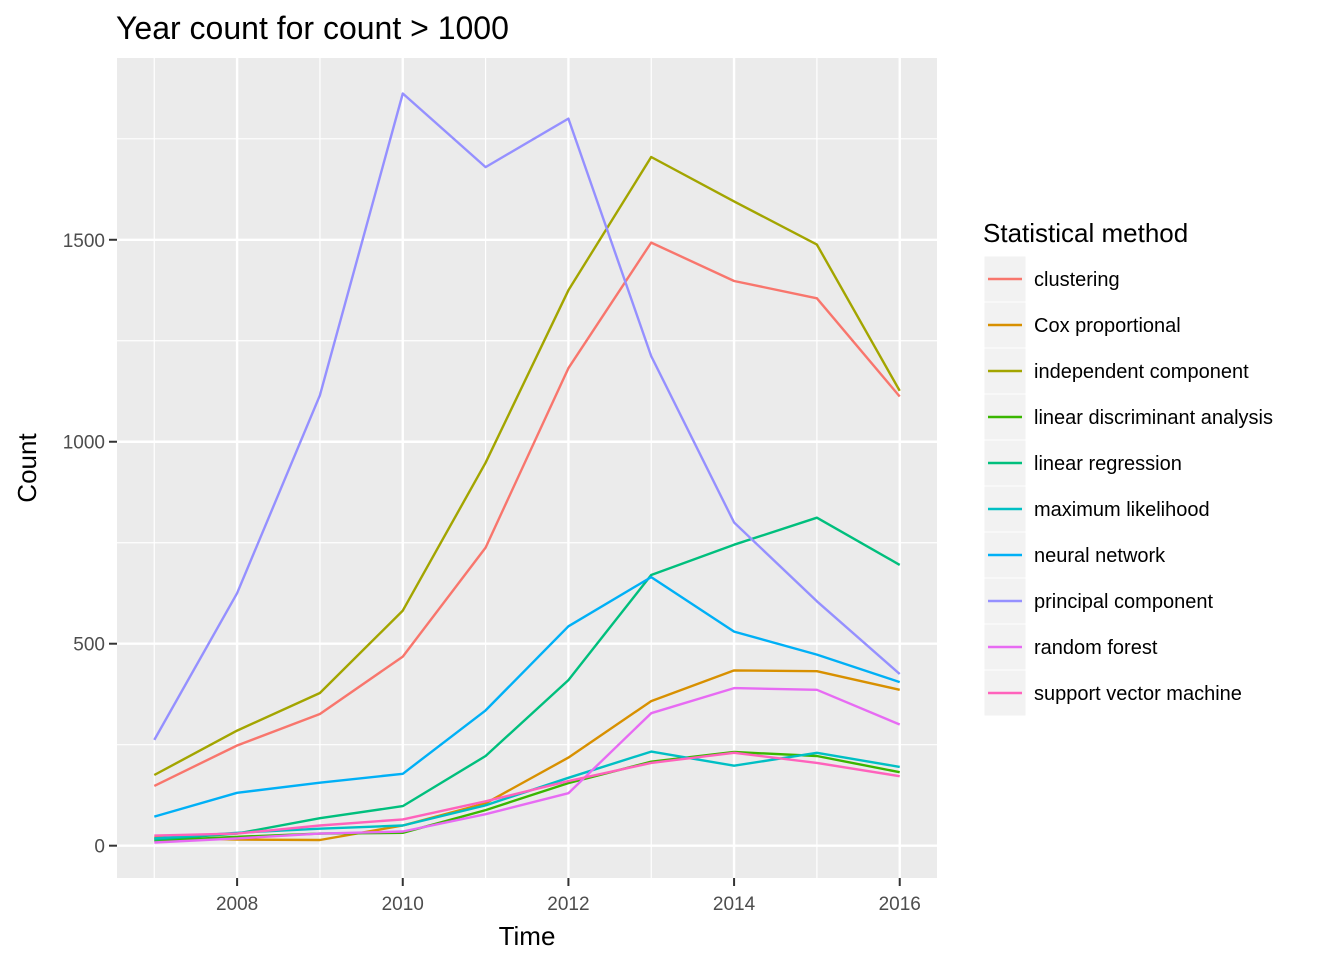 The image size is (1344, 960). I want to click on legend-label: clustering, so click(1077, 280).